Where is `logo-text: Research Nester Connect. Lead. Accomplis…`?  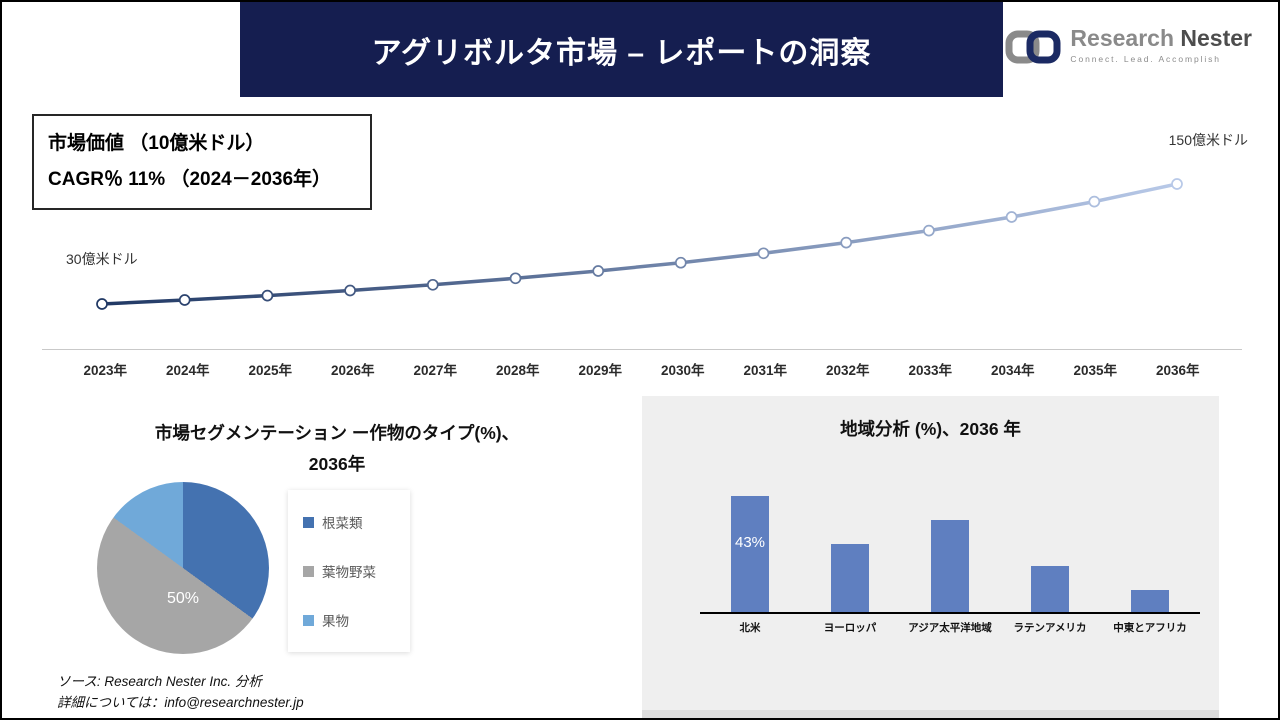
logo-text: Research Nester Connect. Lead. Accomplis… is located at coordinates (1161, 45).